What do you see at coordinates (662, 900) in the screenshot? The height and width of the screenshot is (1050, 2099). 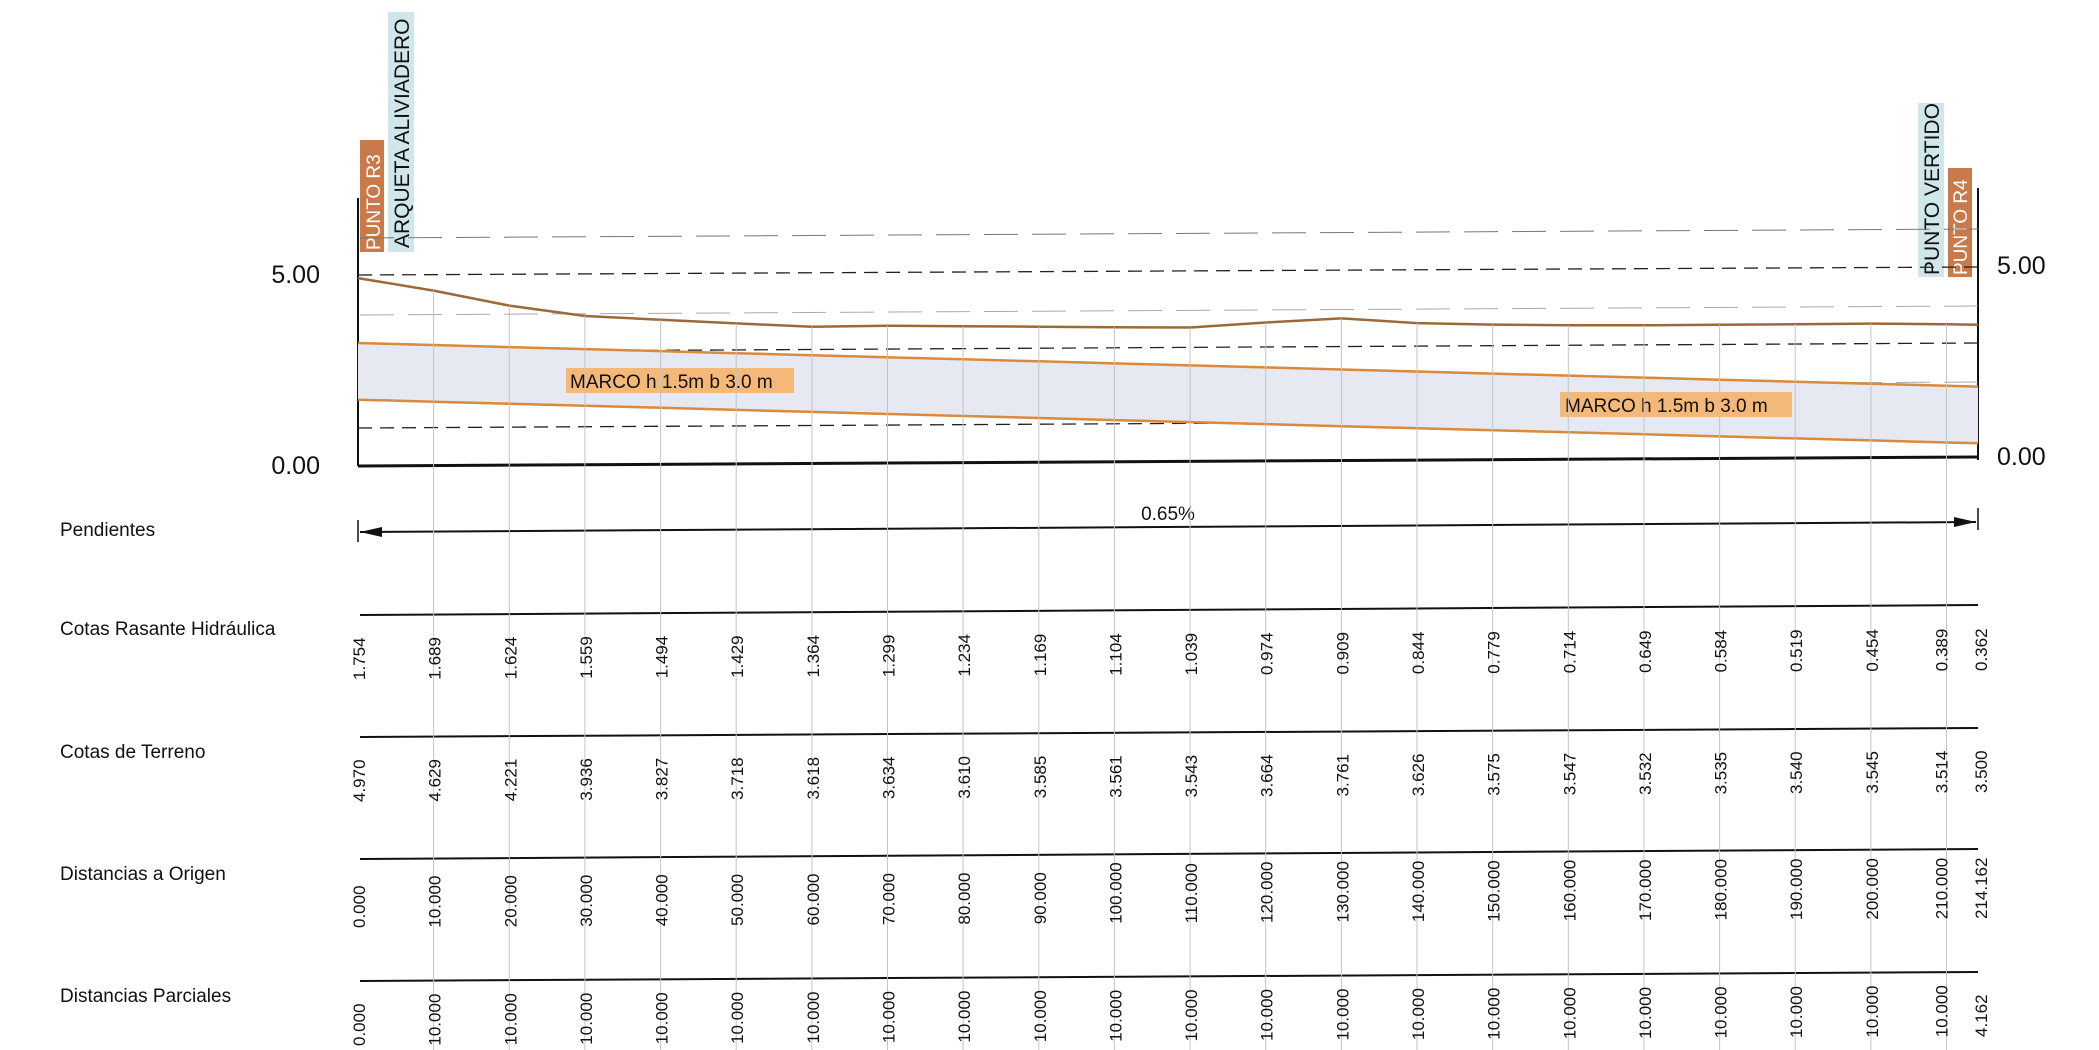 I see `origin-distance-label: 40.000` at bounding box center [662, 900].